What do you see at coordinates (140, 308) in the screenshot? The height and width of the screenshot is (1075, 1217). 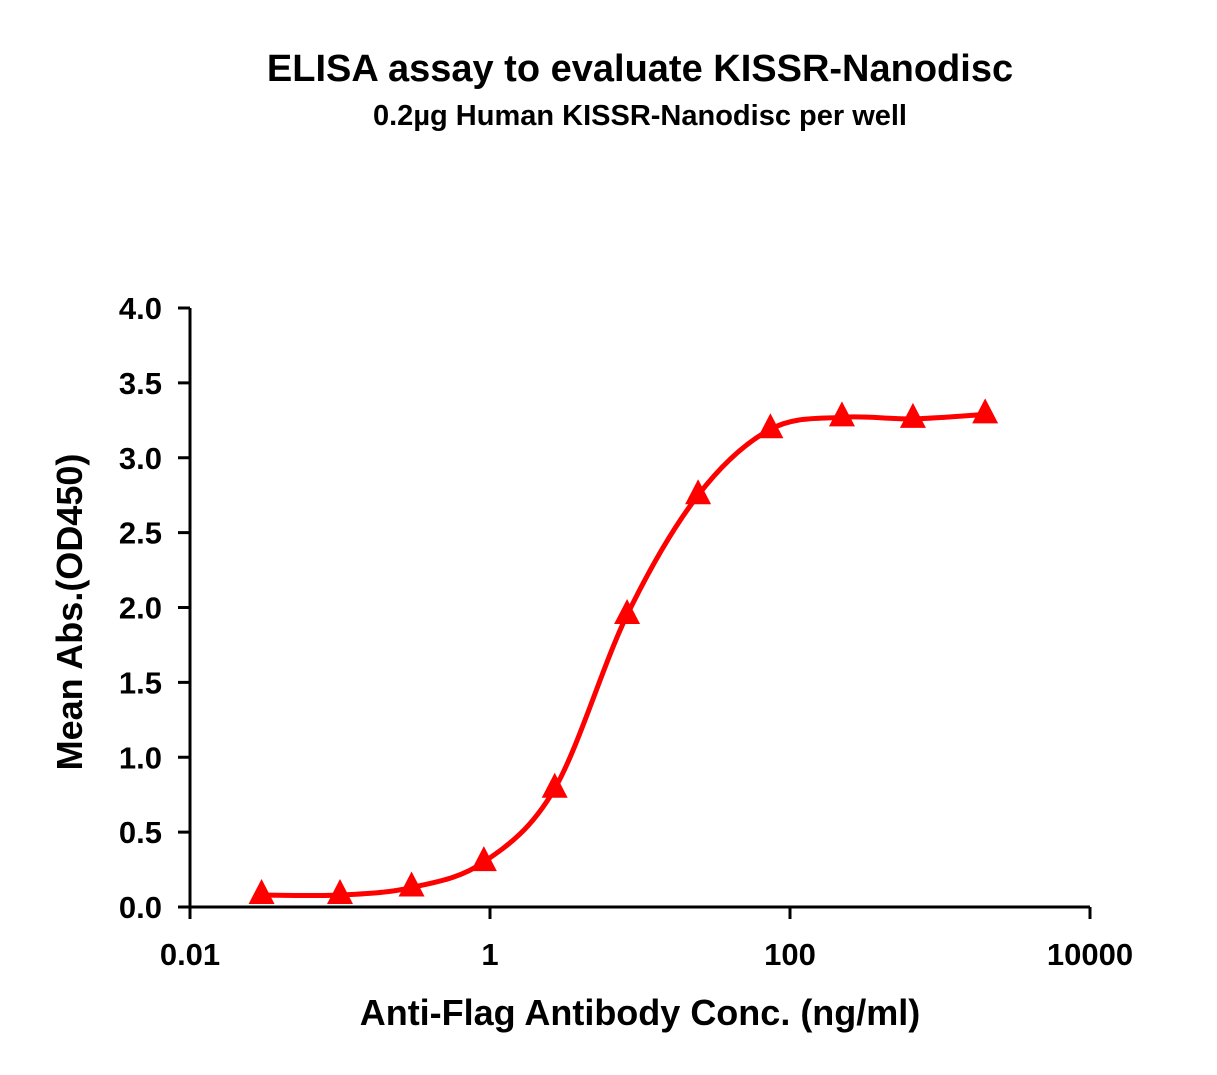 I see `y-tick-label: 4.0` at bounding box center [140, 308].